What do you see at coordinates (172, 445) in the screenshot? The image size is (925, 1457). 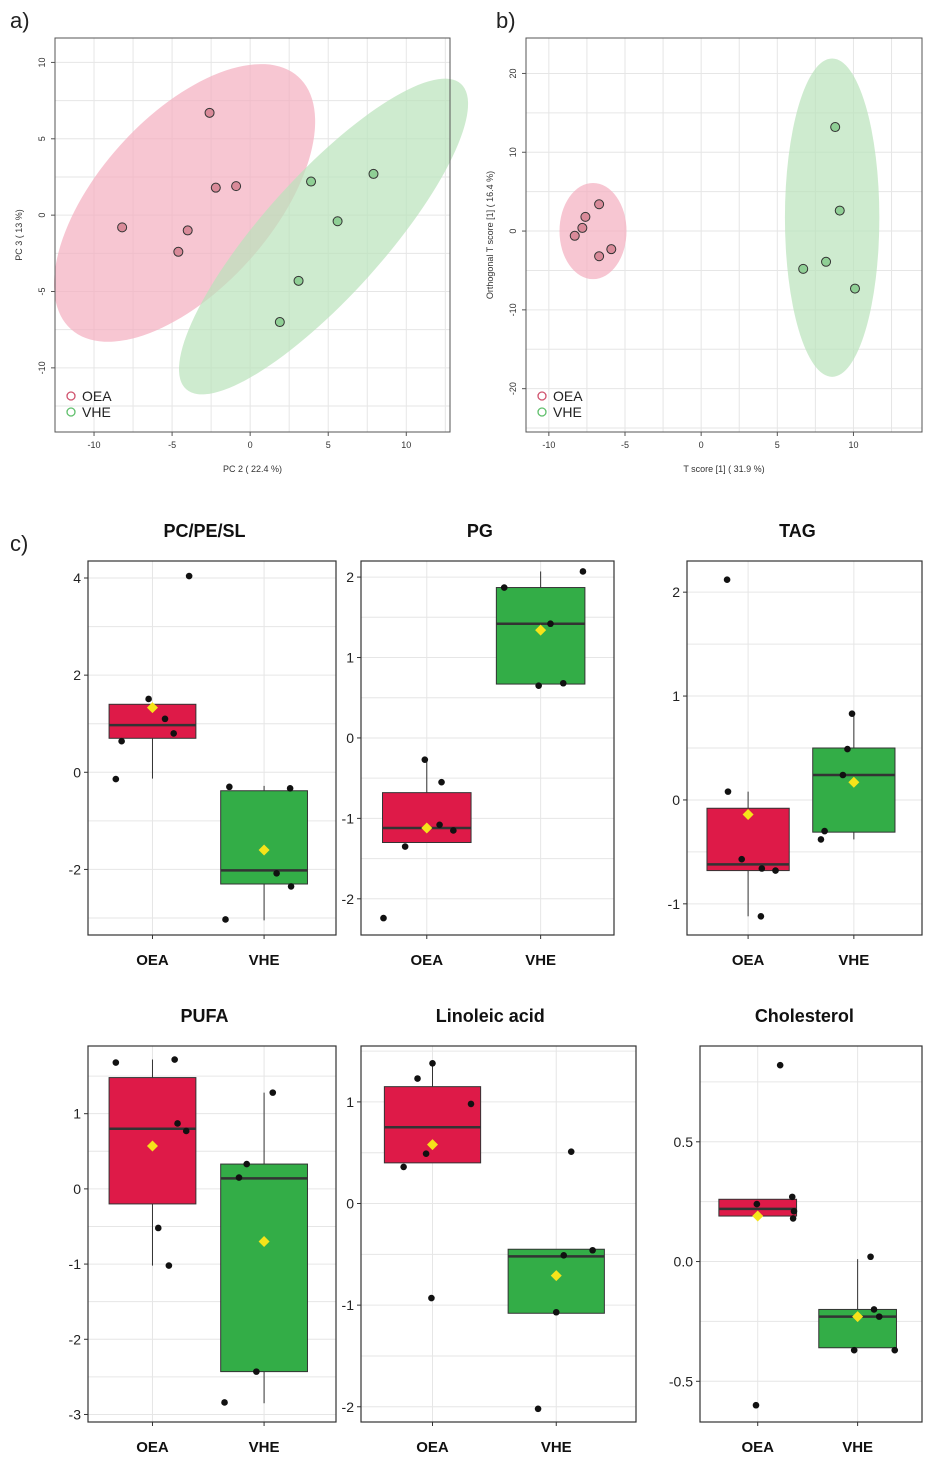 I see `x-tick-label: -5` at bounding box center [172, 445].